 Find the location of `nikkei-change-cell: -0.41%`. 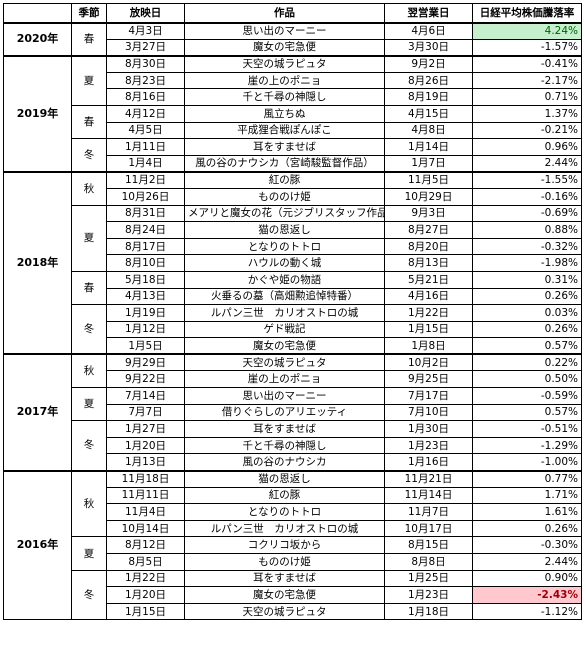

nikkei-change-cell: -0.41% is located at coordinates (527, 63).